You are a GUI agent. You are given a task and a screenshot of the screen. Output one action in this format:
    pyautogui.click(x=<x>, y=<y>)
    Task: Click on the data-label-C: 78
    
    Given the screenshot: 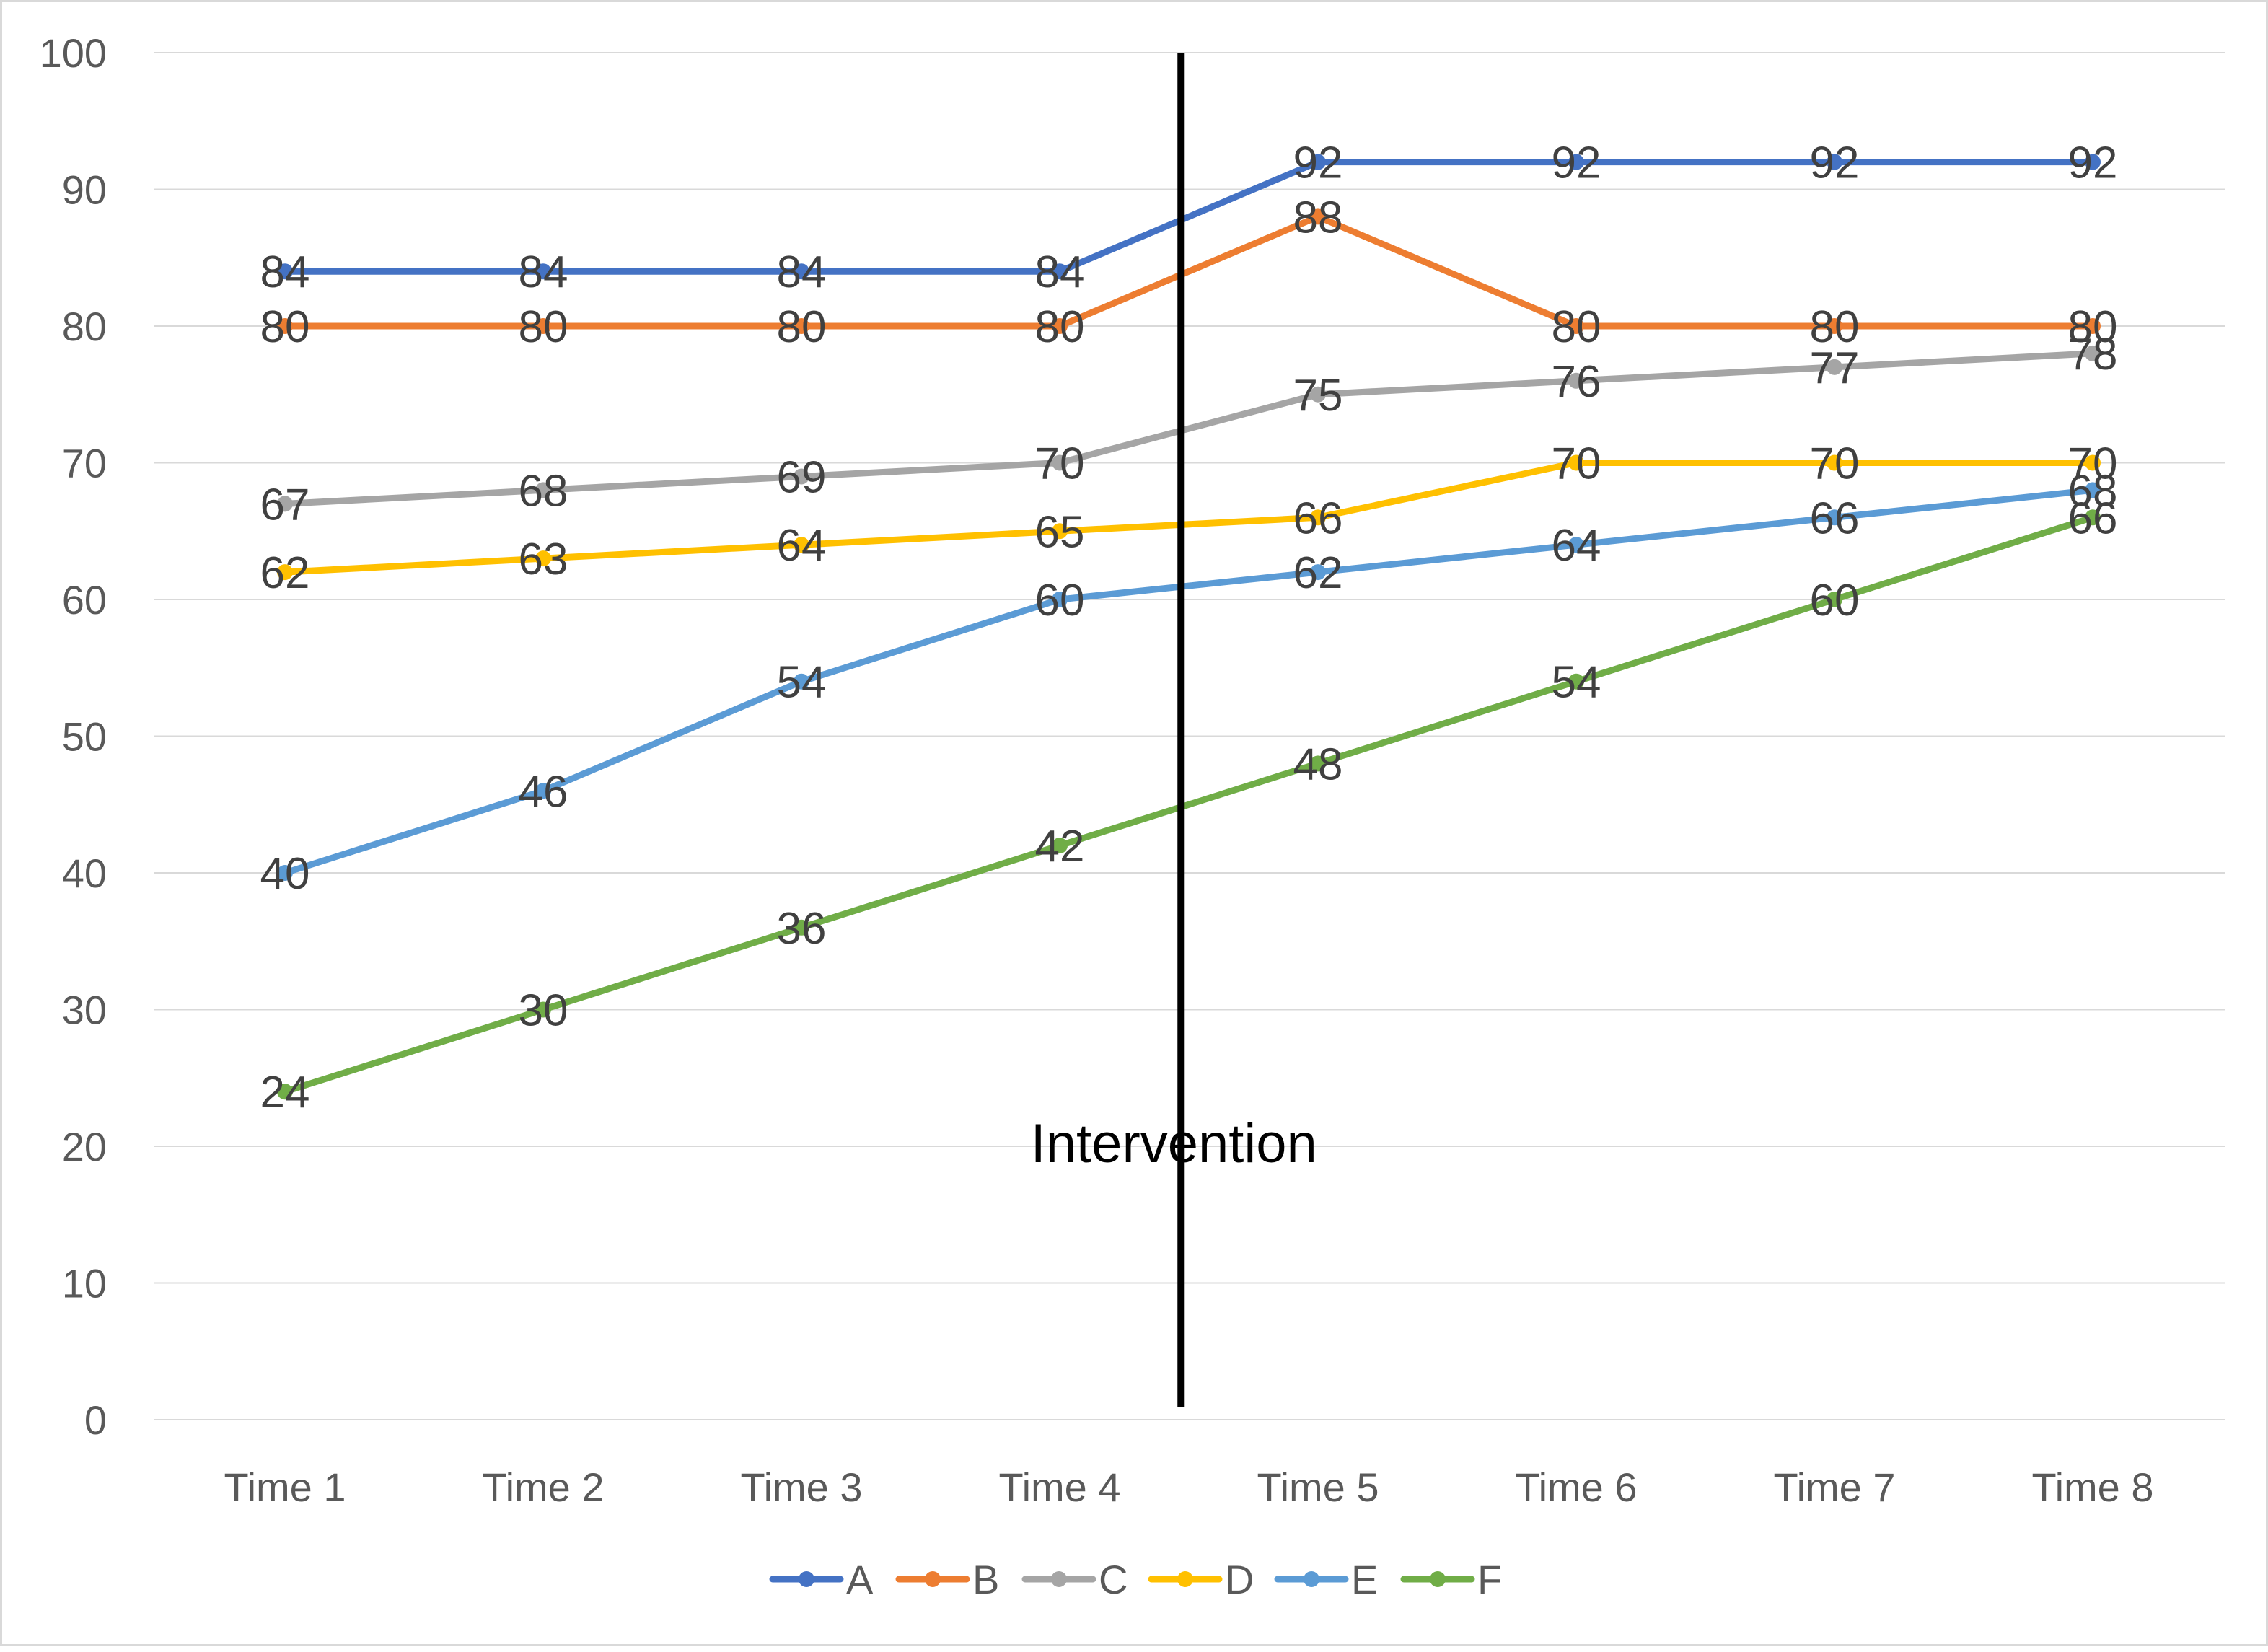 What is the action you would take?
    pyautogui.click(x=2093, y=354)
    